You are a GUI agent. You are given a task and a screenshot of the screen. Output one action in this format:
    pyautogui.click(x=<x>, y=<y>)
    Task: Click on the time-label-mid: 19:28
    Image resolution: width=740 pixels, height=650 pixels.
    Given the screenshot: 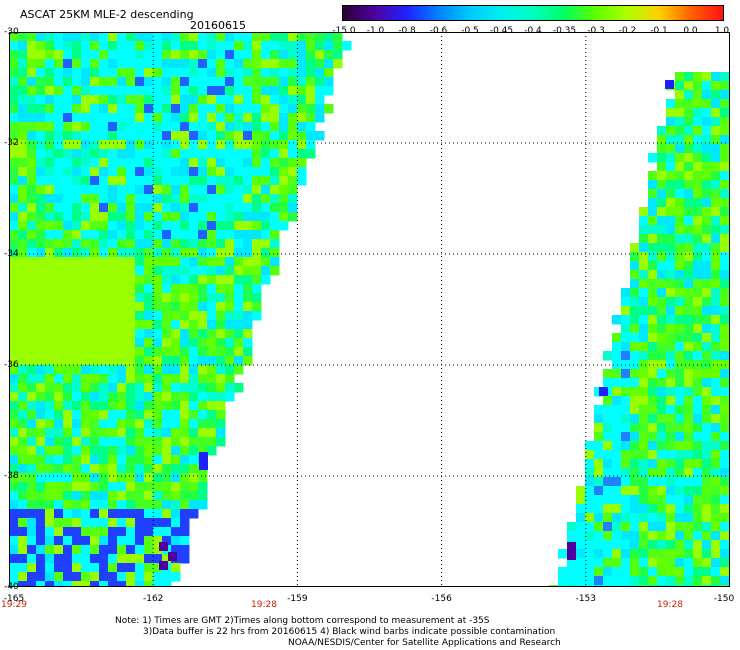 What is the action you would take?
    pyautogui.click(x=264, y=605)
    